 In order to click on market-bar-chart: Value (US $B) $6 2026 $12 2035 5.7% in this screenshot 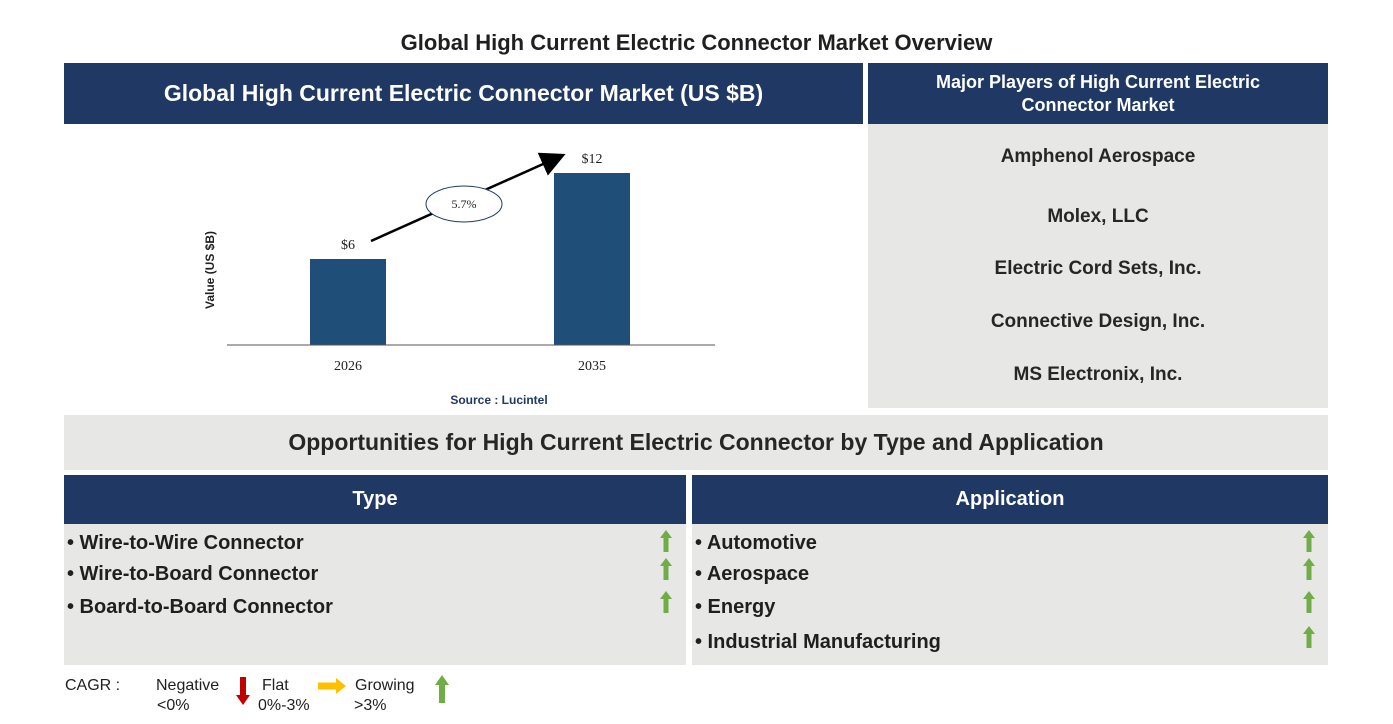, I will do `click(459, 263)`.